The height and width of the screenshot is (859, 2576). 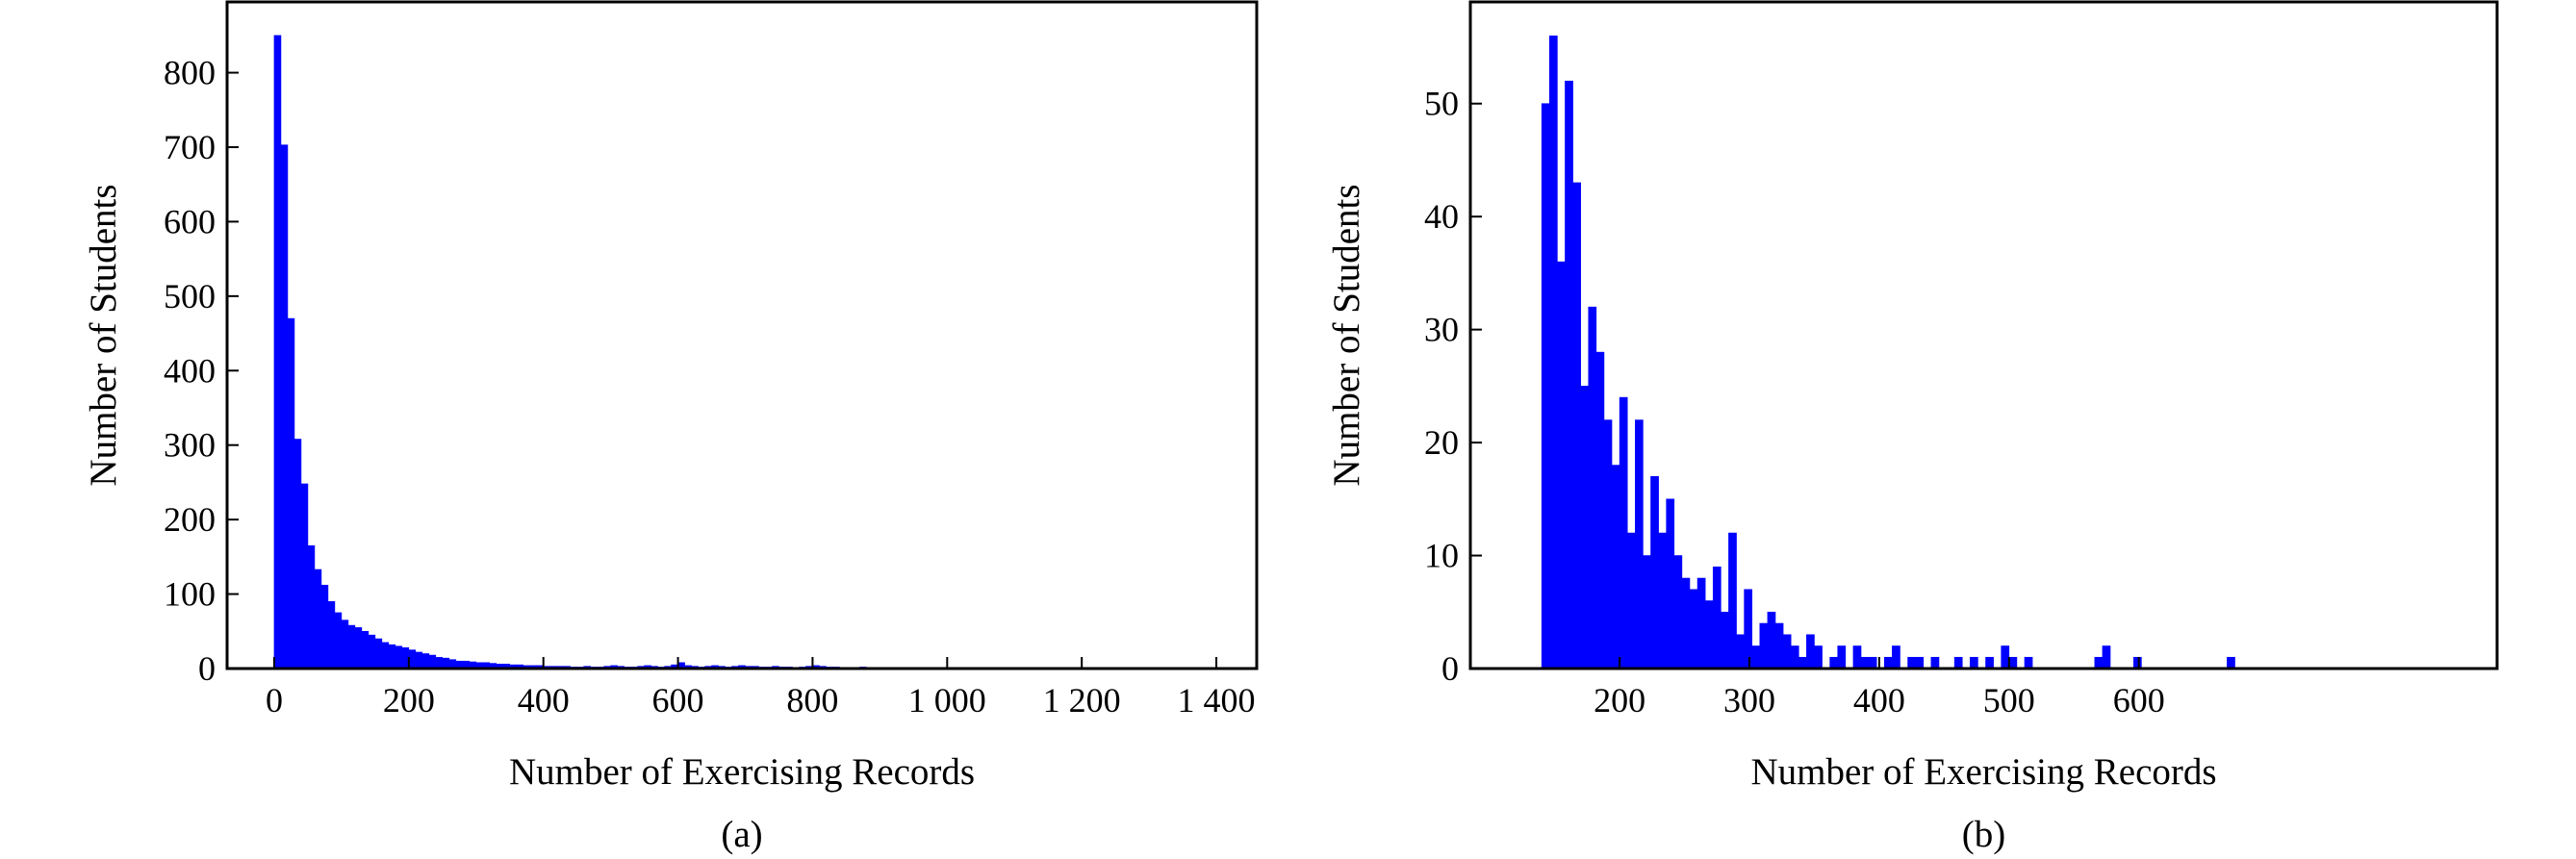 What do you see at coordinates (1082, 700) in the screenshot?
I see `x-tick-label: 1 200` at bounding box center [1082, 700].